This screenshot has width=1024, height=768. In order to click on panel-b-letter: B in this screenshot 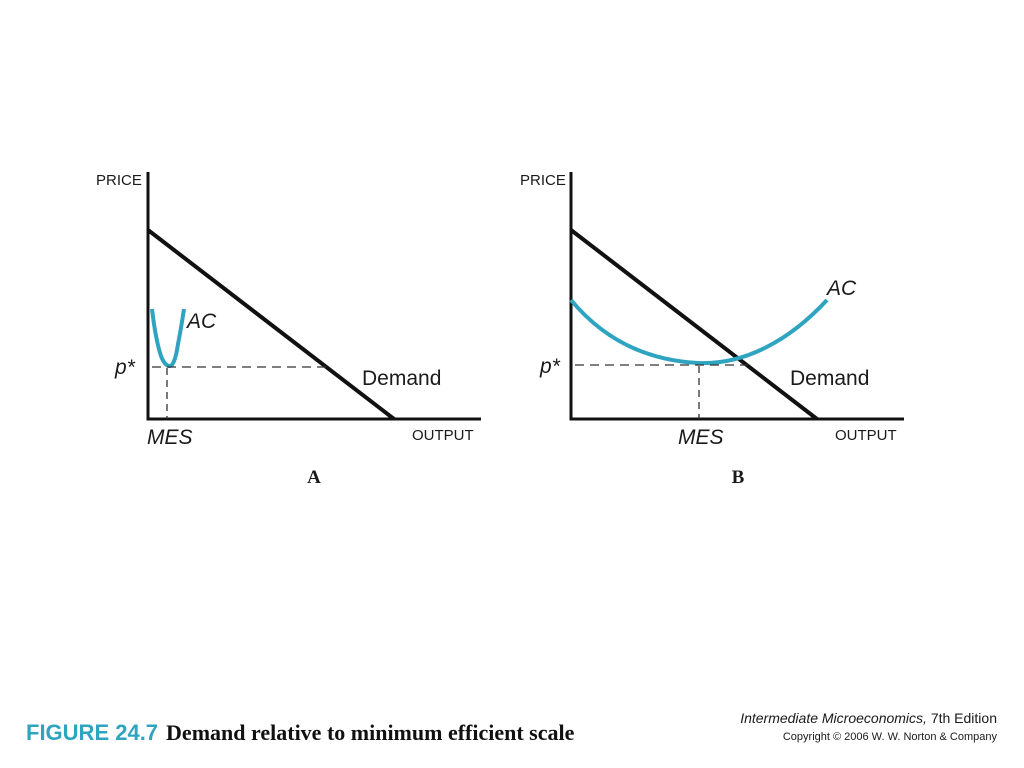, I will do `click(738, 477)`.